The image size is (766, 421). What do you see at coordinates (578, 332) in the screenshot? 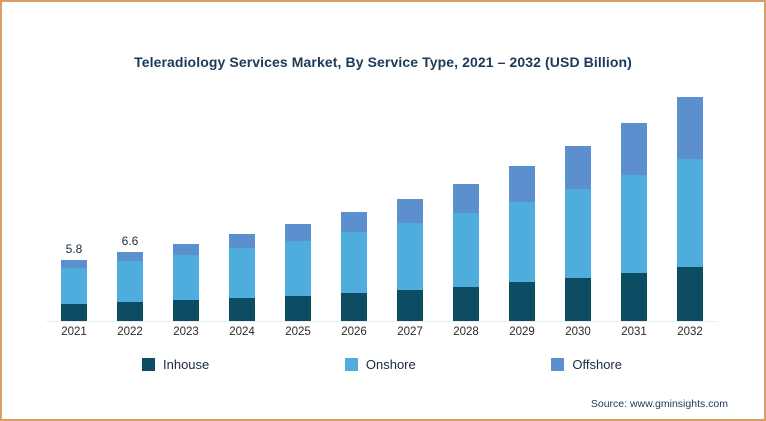
I see `x-axis-label-2030: 2030` at bounding box center [578, 332].